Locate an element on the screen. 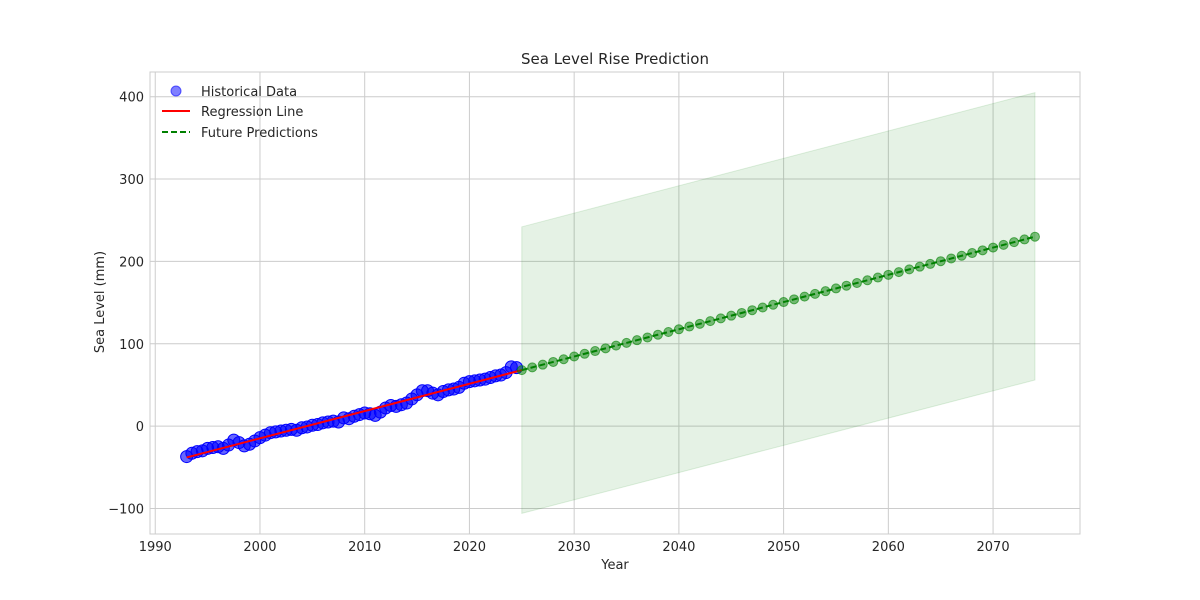 Image resolution: width=1200 pixels, height=600 pixels. x-tick-label: 2010 is located at coordinates (364, 547).